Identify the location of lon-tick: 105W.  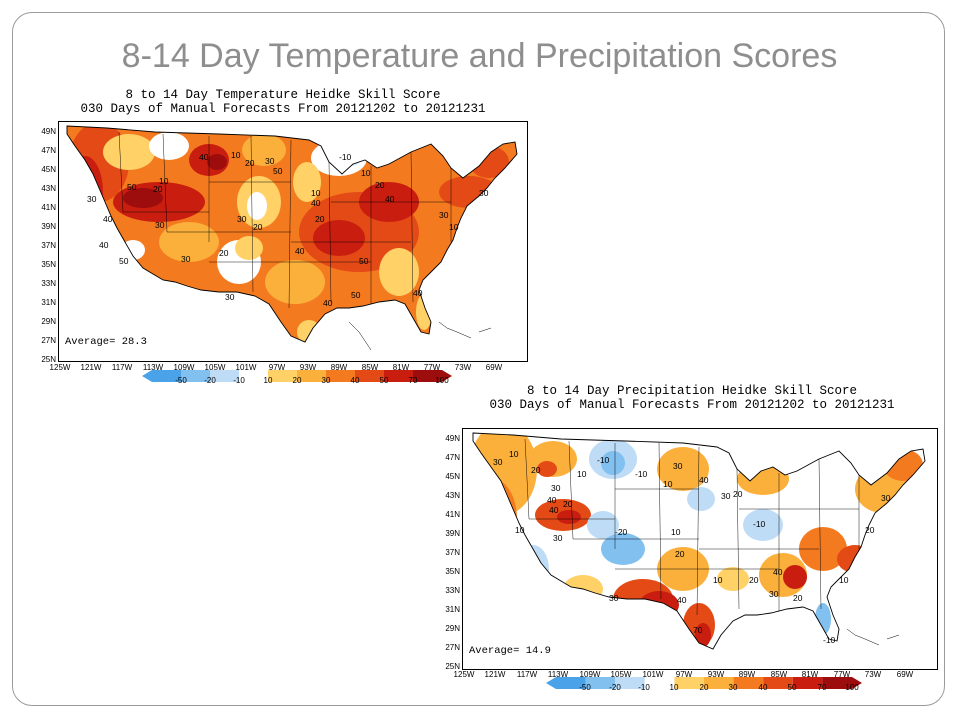
(621, 674).